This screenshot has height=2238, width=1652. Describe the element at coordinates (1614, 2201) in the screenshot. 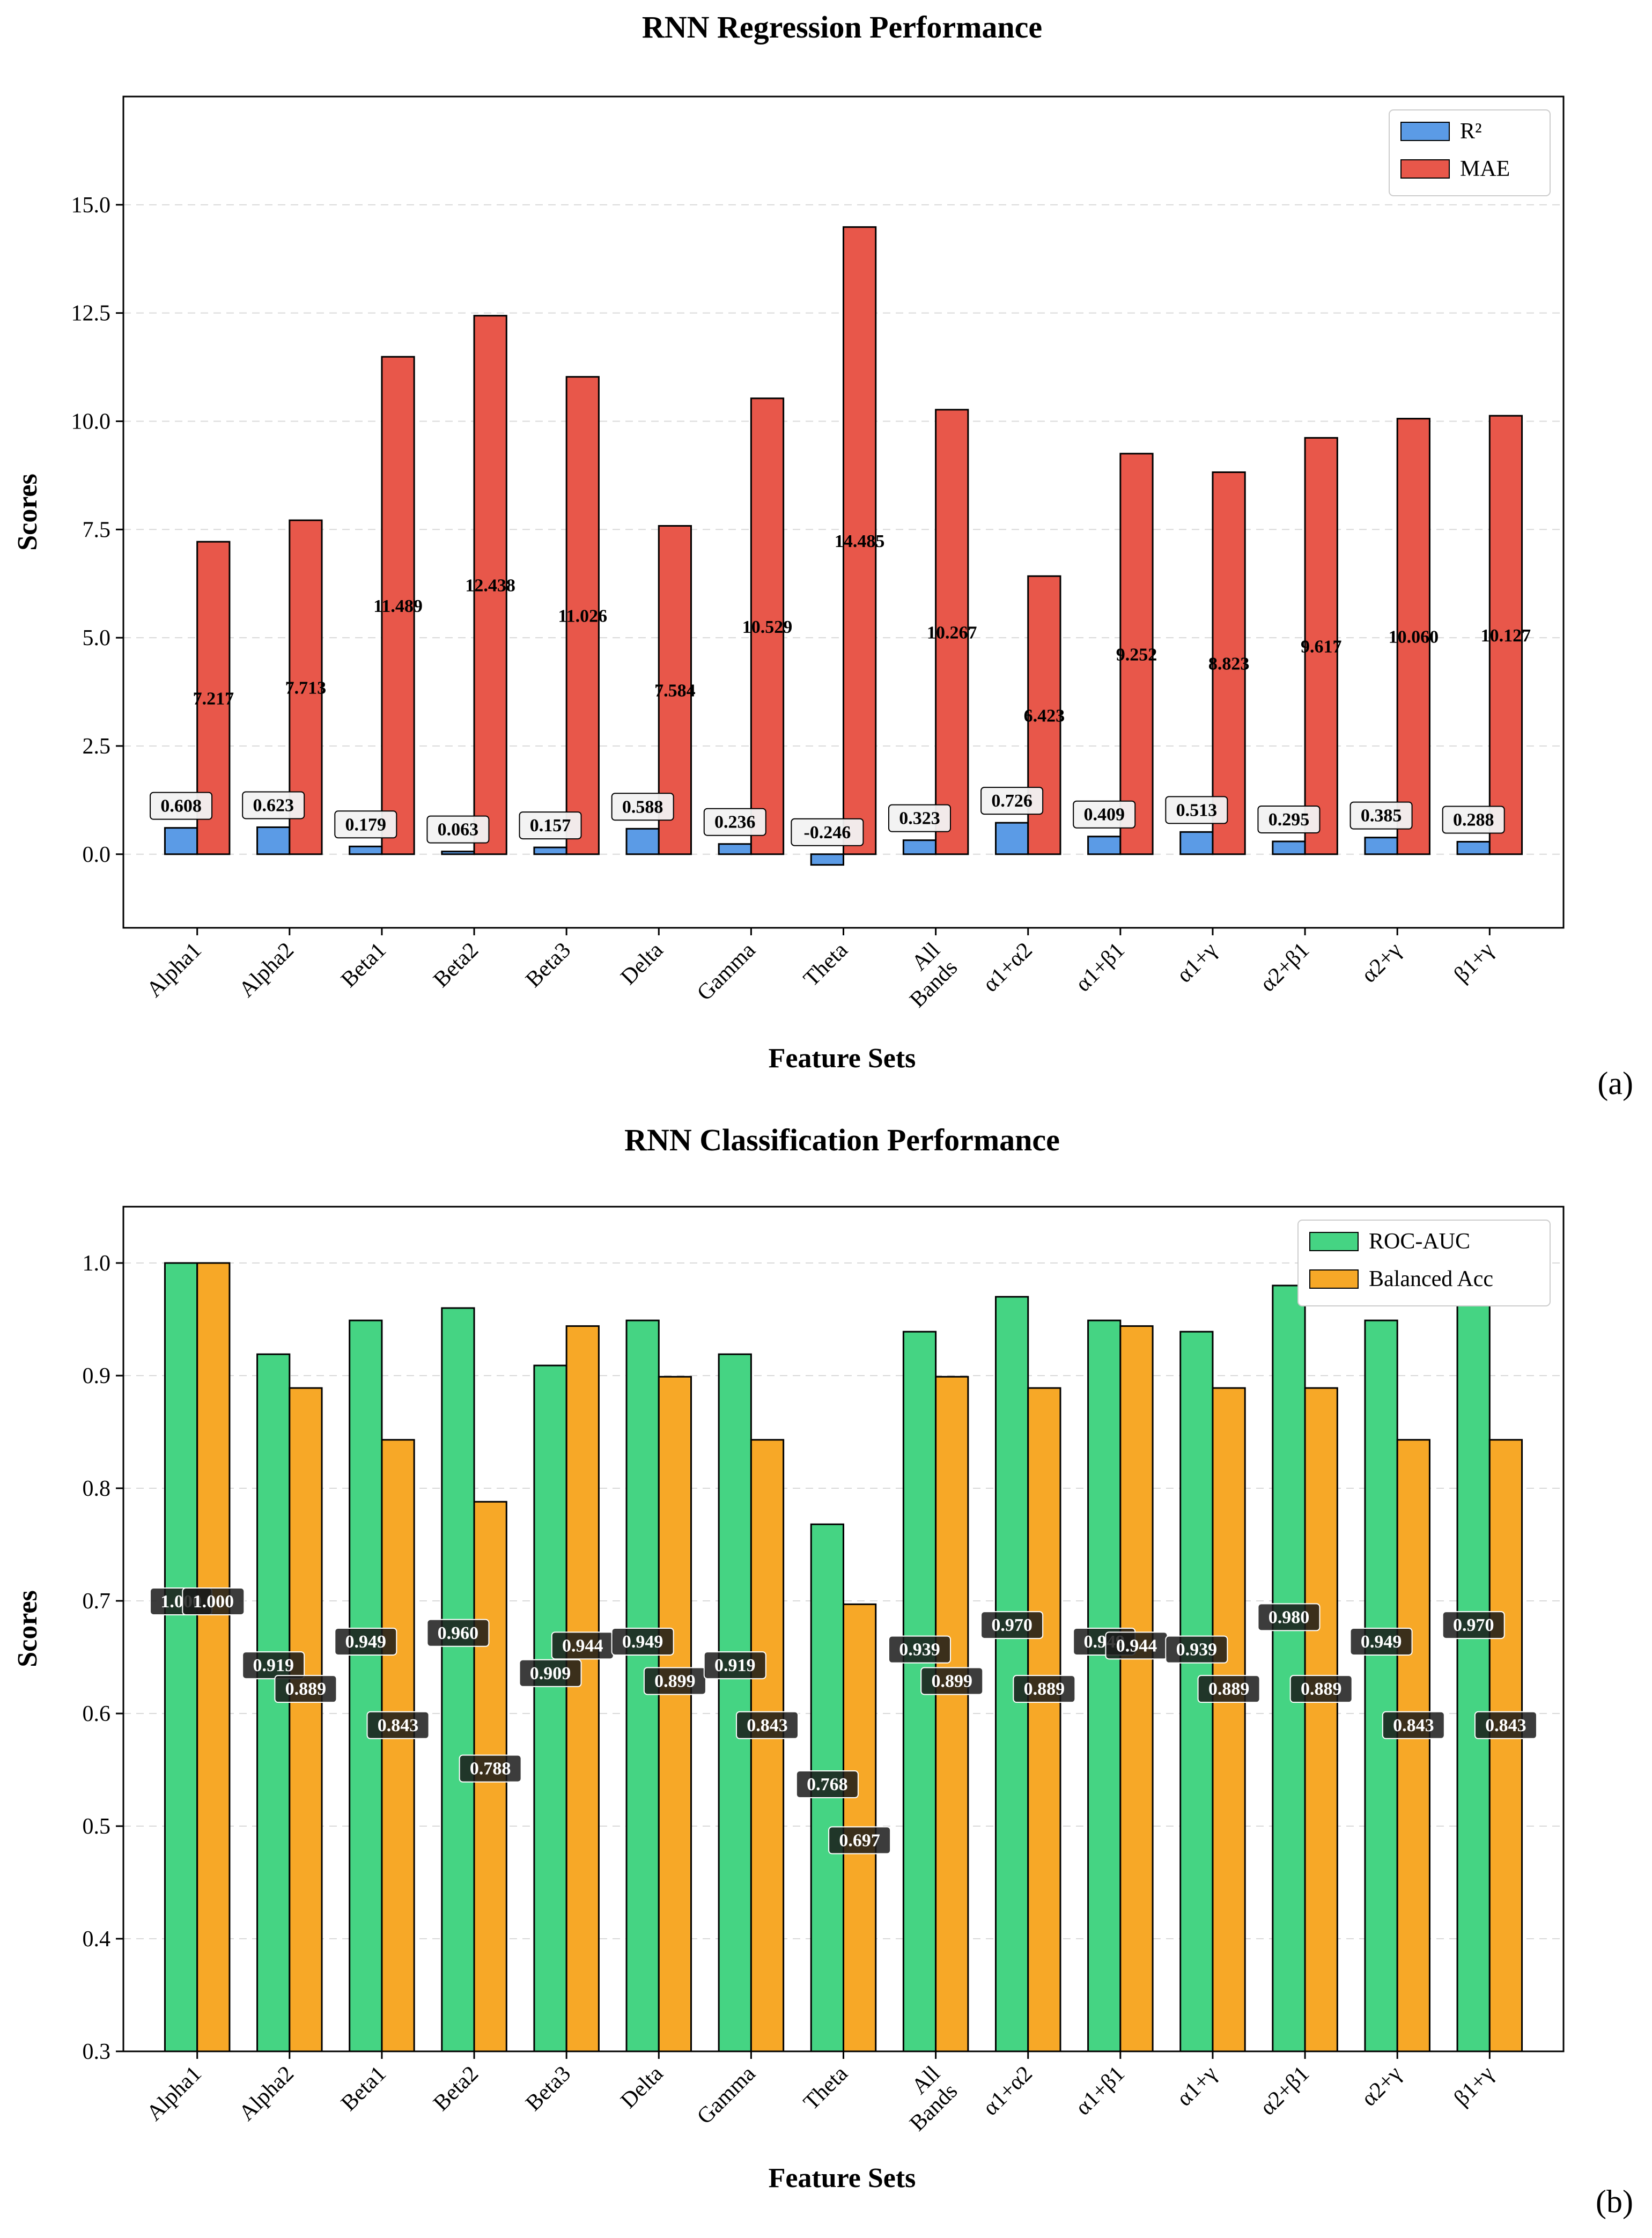

I see `panel-label-b: (b)` at that location.